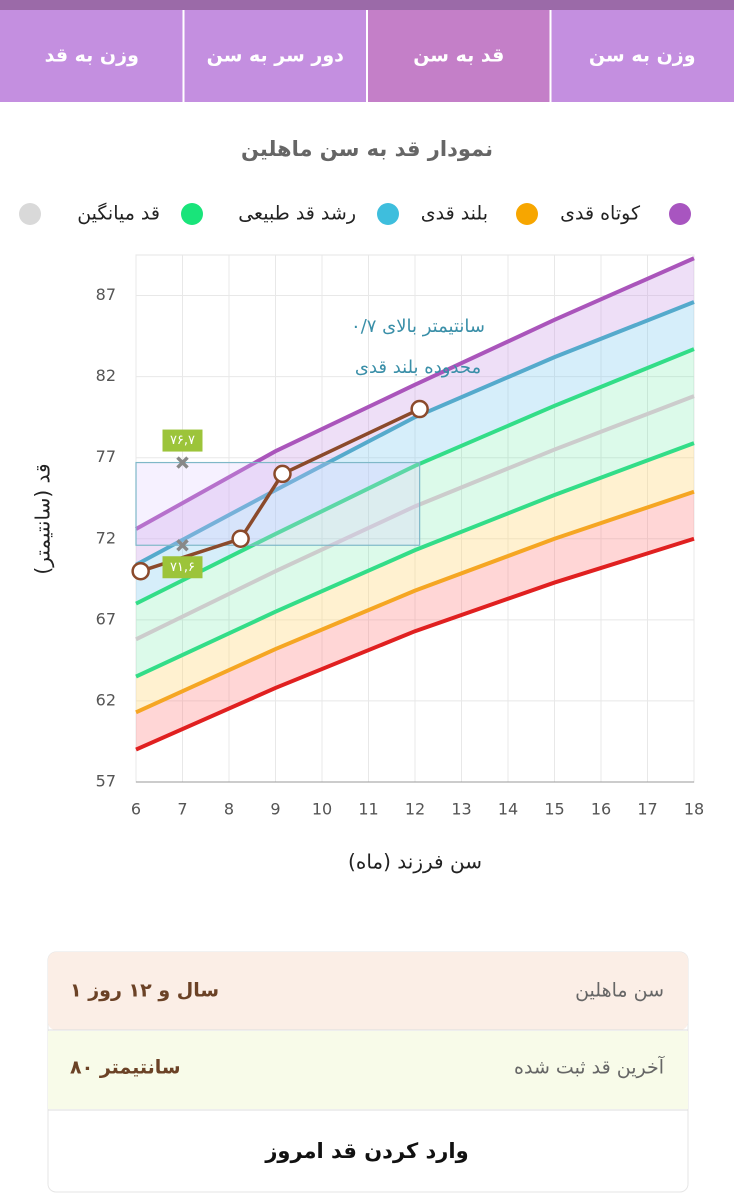  Describe the element at coordinates (106, 375) in the screenshot. I see `y-tick-label: 82` at that location.